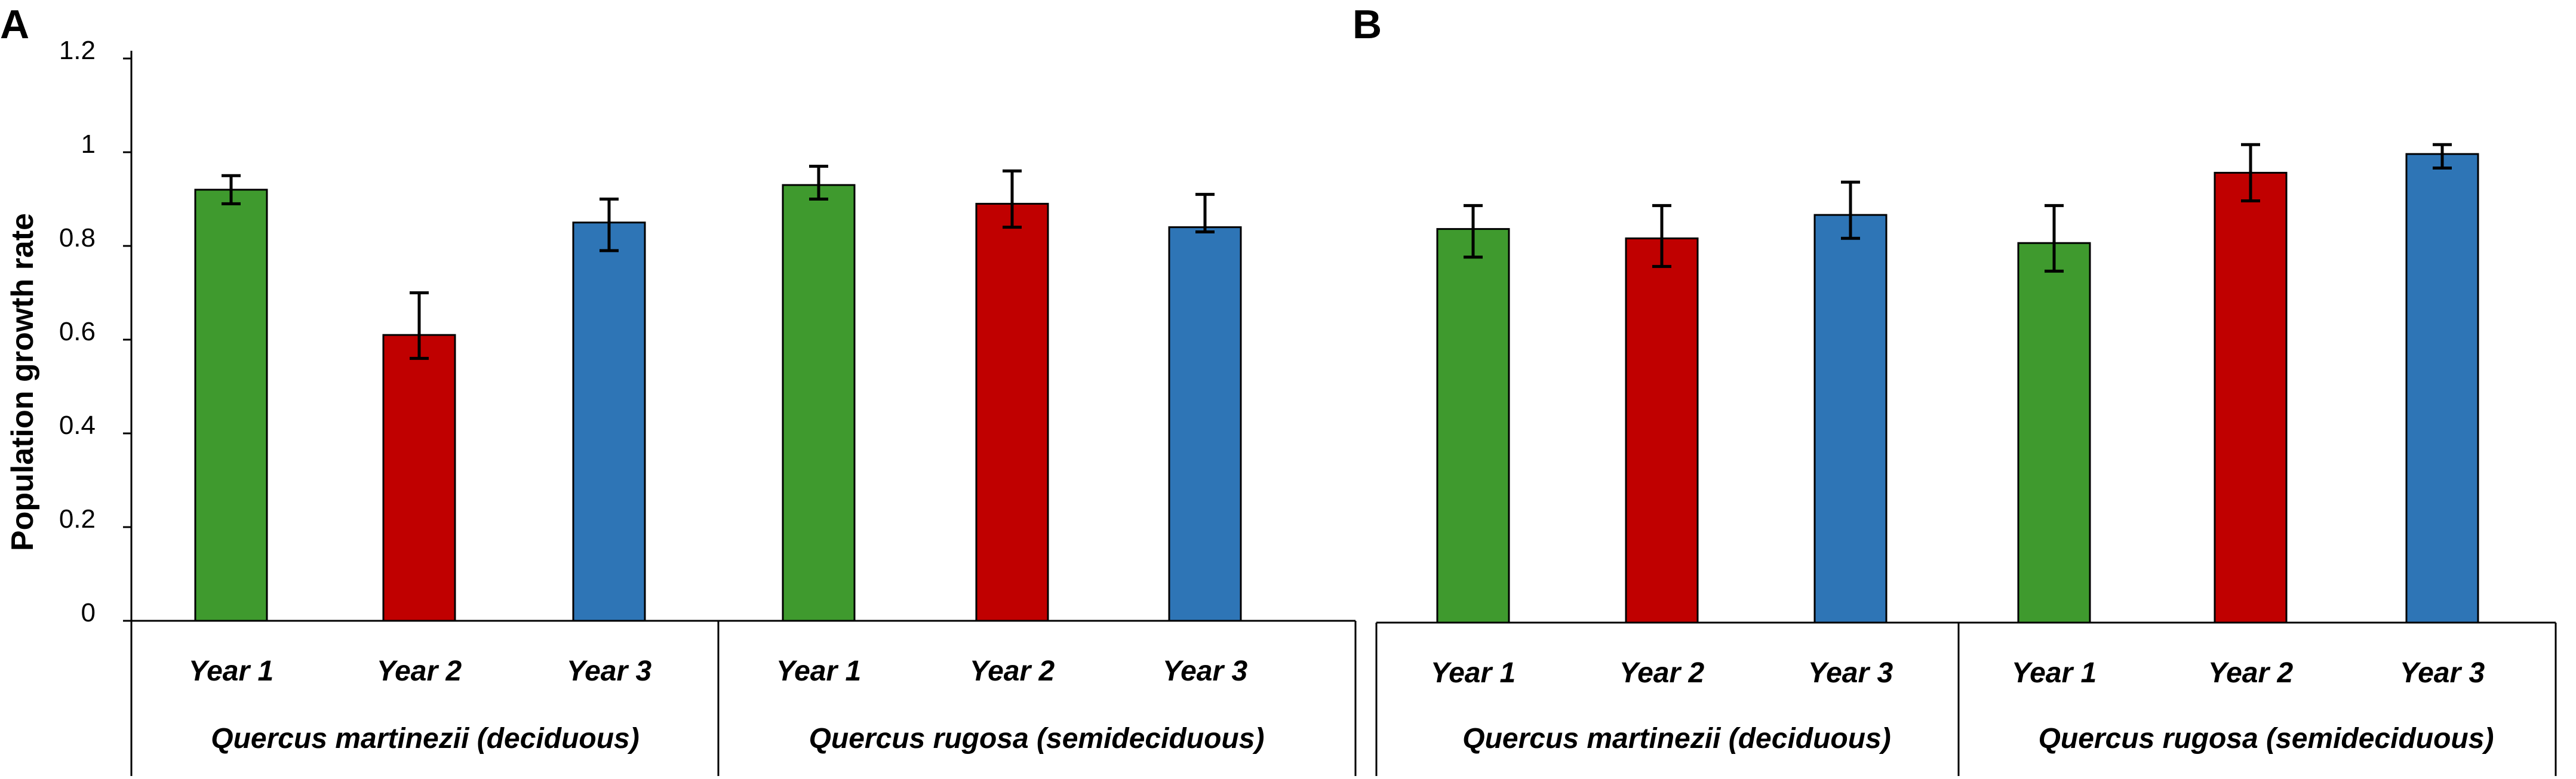 This screenshot has width=2576, height=779. I want to click on panel-a-y-ticks: 0 0.2 0.4 0.6 0.8 1 1.2, so click(77, 331).